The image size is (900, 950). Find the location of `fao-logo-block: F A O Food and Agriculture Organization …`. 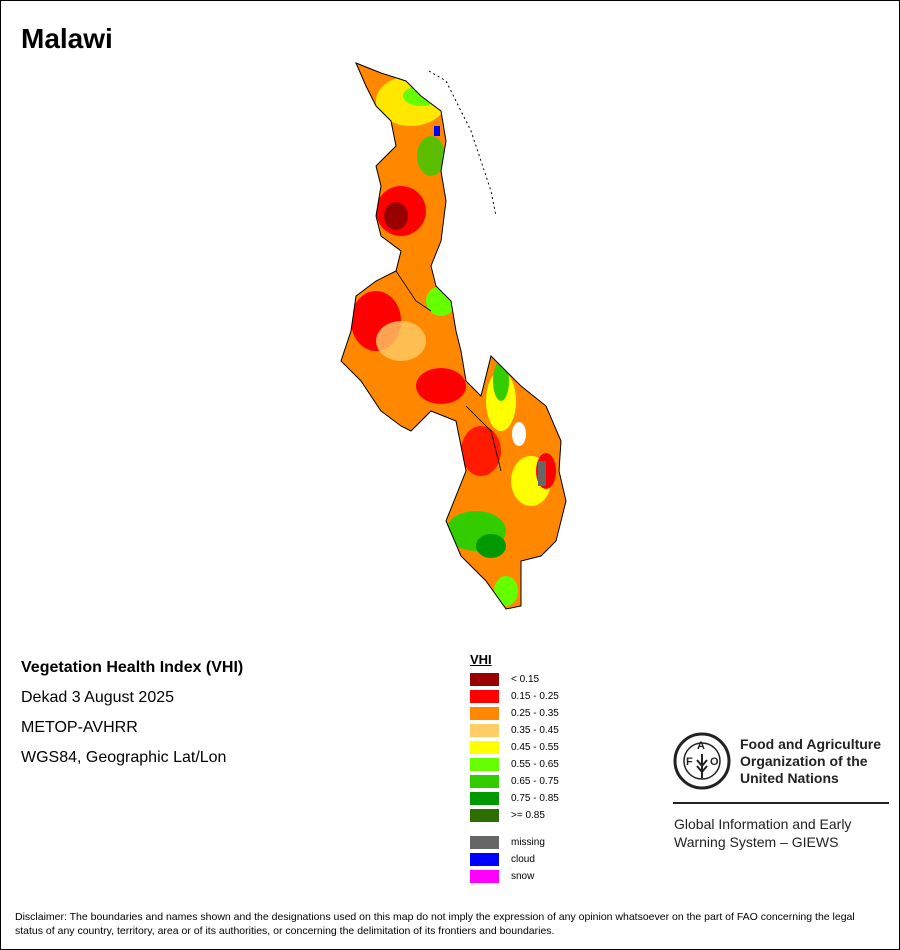

fao-logo-block: F A O Food and Agriculture Organization … is located at coordinates (781, 791).